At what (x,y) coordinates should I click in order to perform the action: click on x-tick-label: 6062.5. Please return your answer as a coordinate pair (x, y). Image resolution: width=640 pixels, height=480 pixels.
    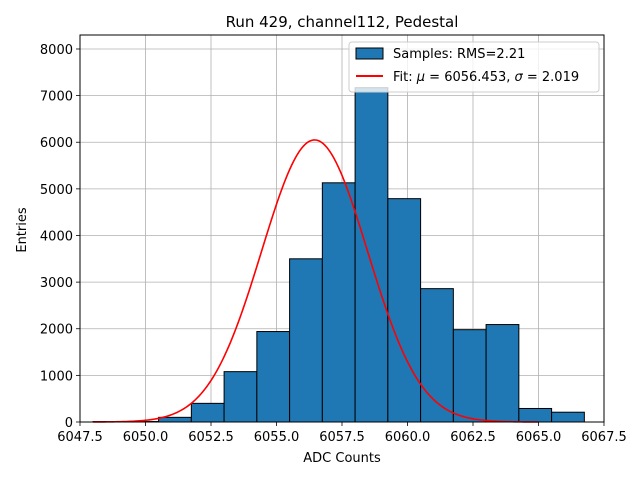
    Looking at the image, I should click on (473, 437).